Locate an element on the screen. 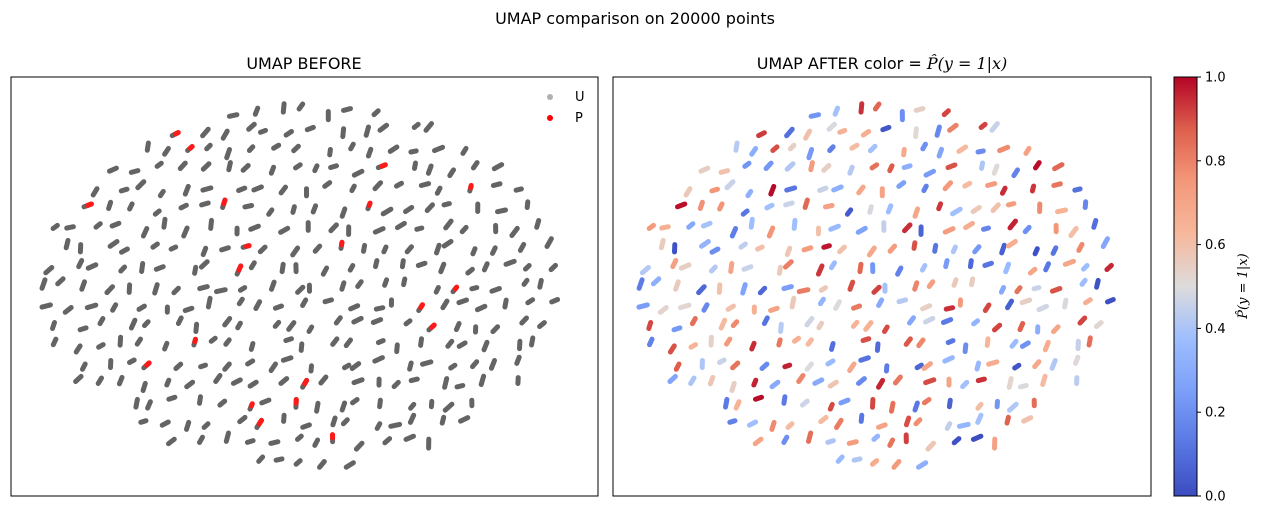 The height and width of the screenshot is (514, 1264). colorbar-tick-label: 0.2 is located at coordinates (1215, 413).